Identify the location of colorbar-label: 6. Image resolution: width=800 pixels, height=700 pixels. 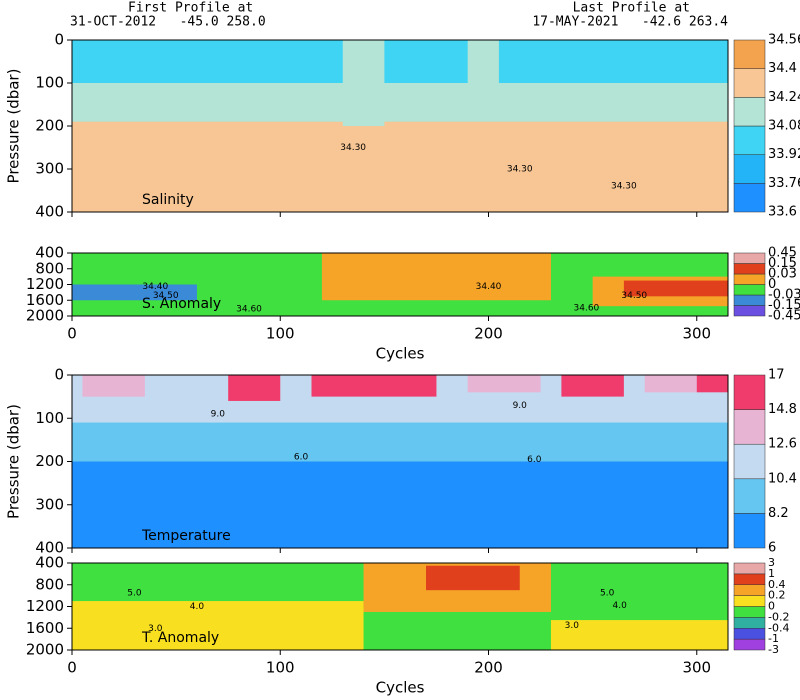
(772, 548).